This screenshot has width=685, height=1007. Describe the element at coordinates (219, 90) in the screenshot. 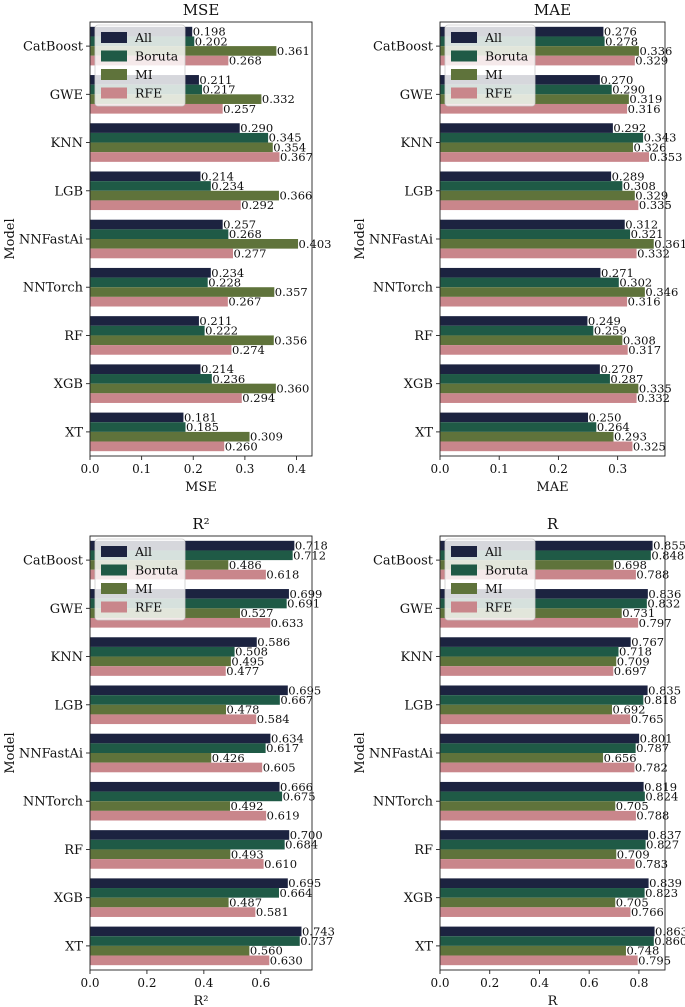

I see `data-label: 0.217` at that location.